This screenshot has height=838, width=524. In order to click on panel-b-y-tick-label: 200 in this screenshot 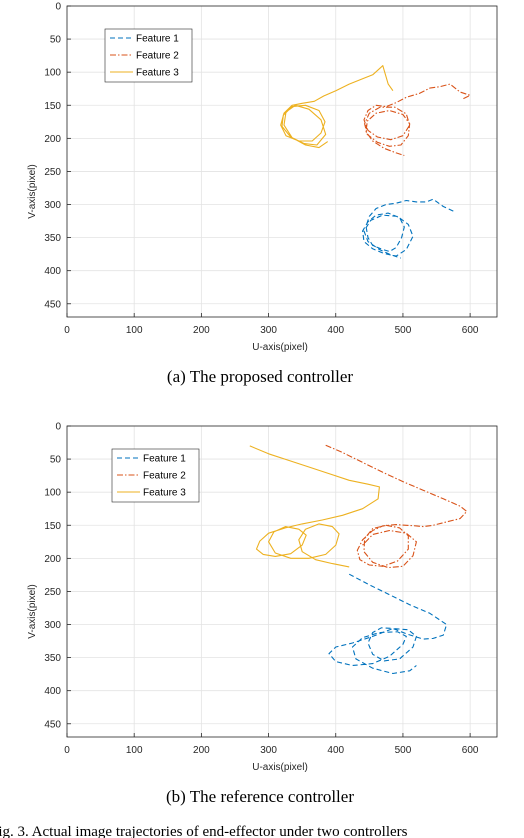, I will do `click(52, 559)`.